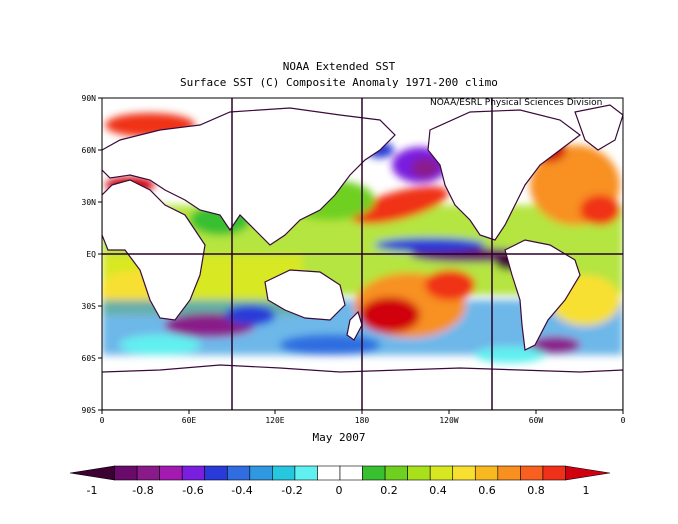 This screenshot has width=678, height=524. I want to click on lat-label-30n: 30N, so click(88, 202).